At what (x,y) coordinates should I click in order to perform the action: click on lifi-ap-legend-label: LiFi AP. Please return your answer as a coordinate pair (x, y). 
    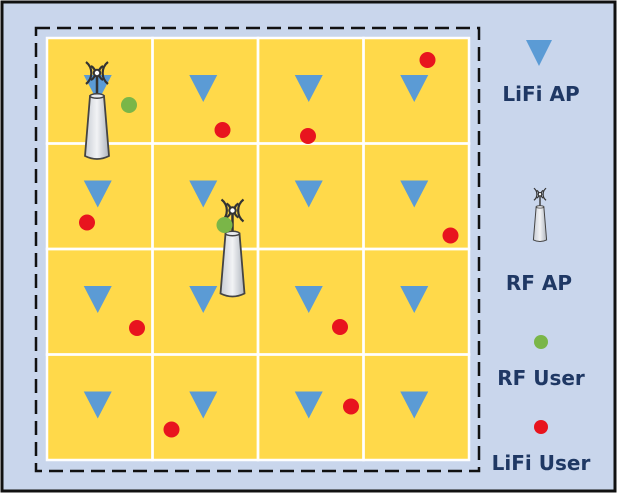
    Looking at the image, I should click on (540, 94).